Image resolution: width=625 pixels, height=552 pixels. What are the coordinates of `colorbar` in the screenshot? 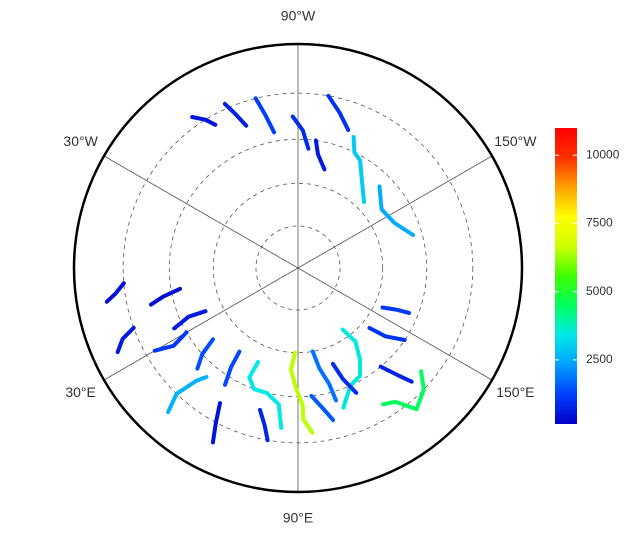 It's located at (566, 276).